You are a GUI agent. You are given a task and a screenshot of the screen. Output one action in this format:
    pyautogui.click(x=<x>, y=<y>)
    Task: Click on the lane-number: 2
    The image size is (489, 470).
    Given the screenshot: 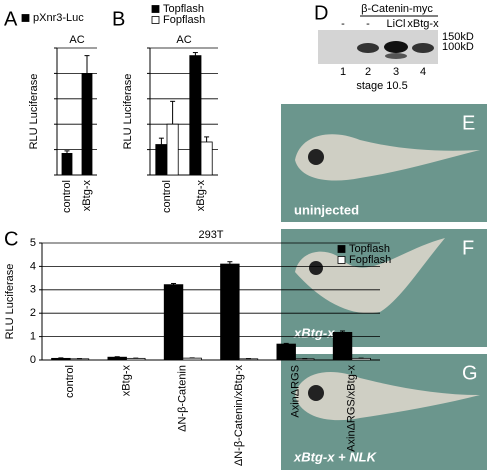 What is the action you would take?
    pyautogui.click(x=368, y=72)
    